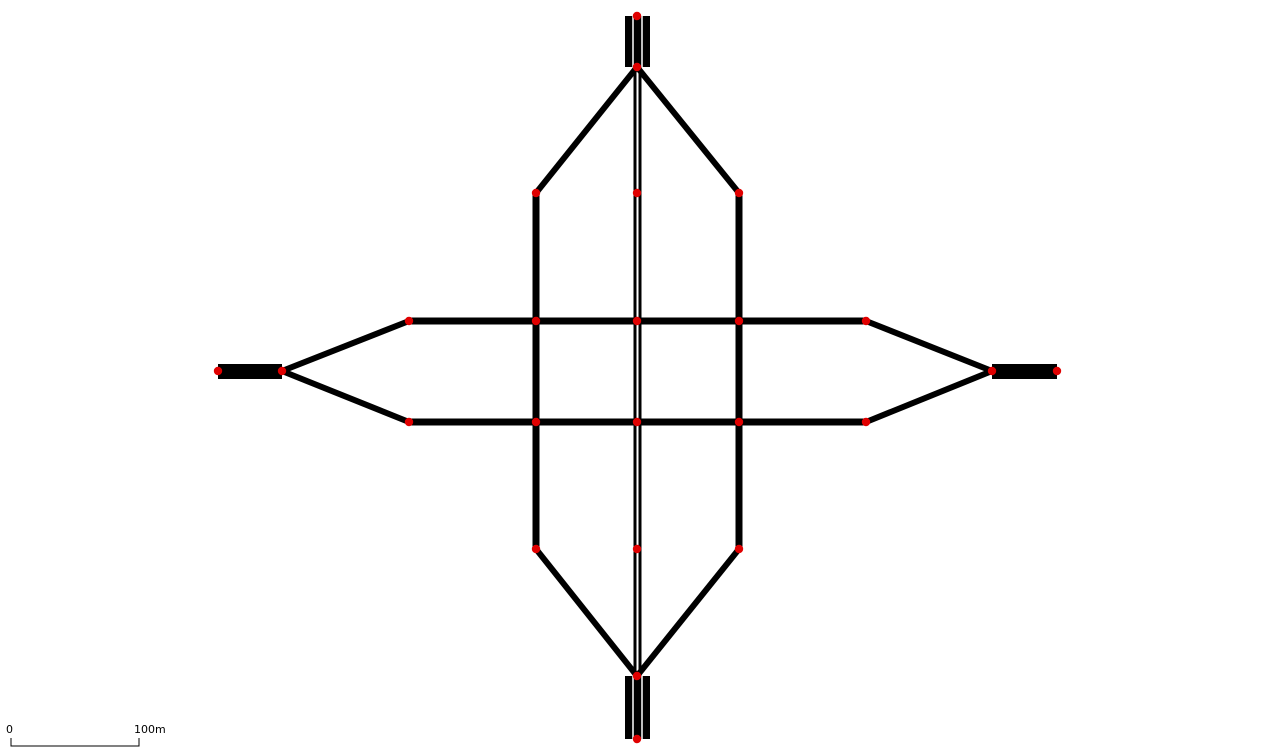 Image resolution: width=1276 pixels, height=755 pixels. I want to click on east-lower-diagonal-road, so click(929, 396).